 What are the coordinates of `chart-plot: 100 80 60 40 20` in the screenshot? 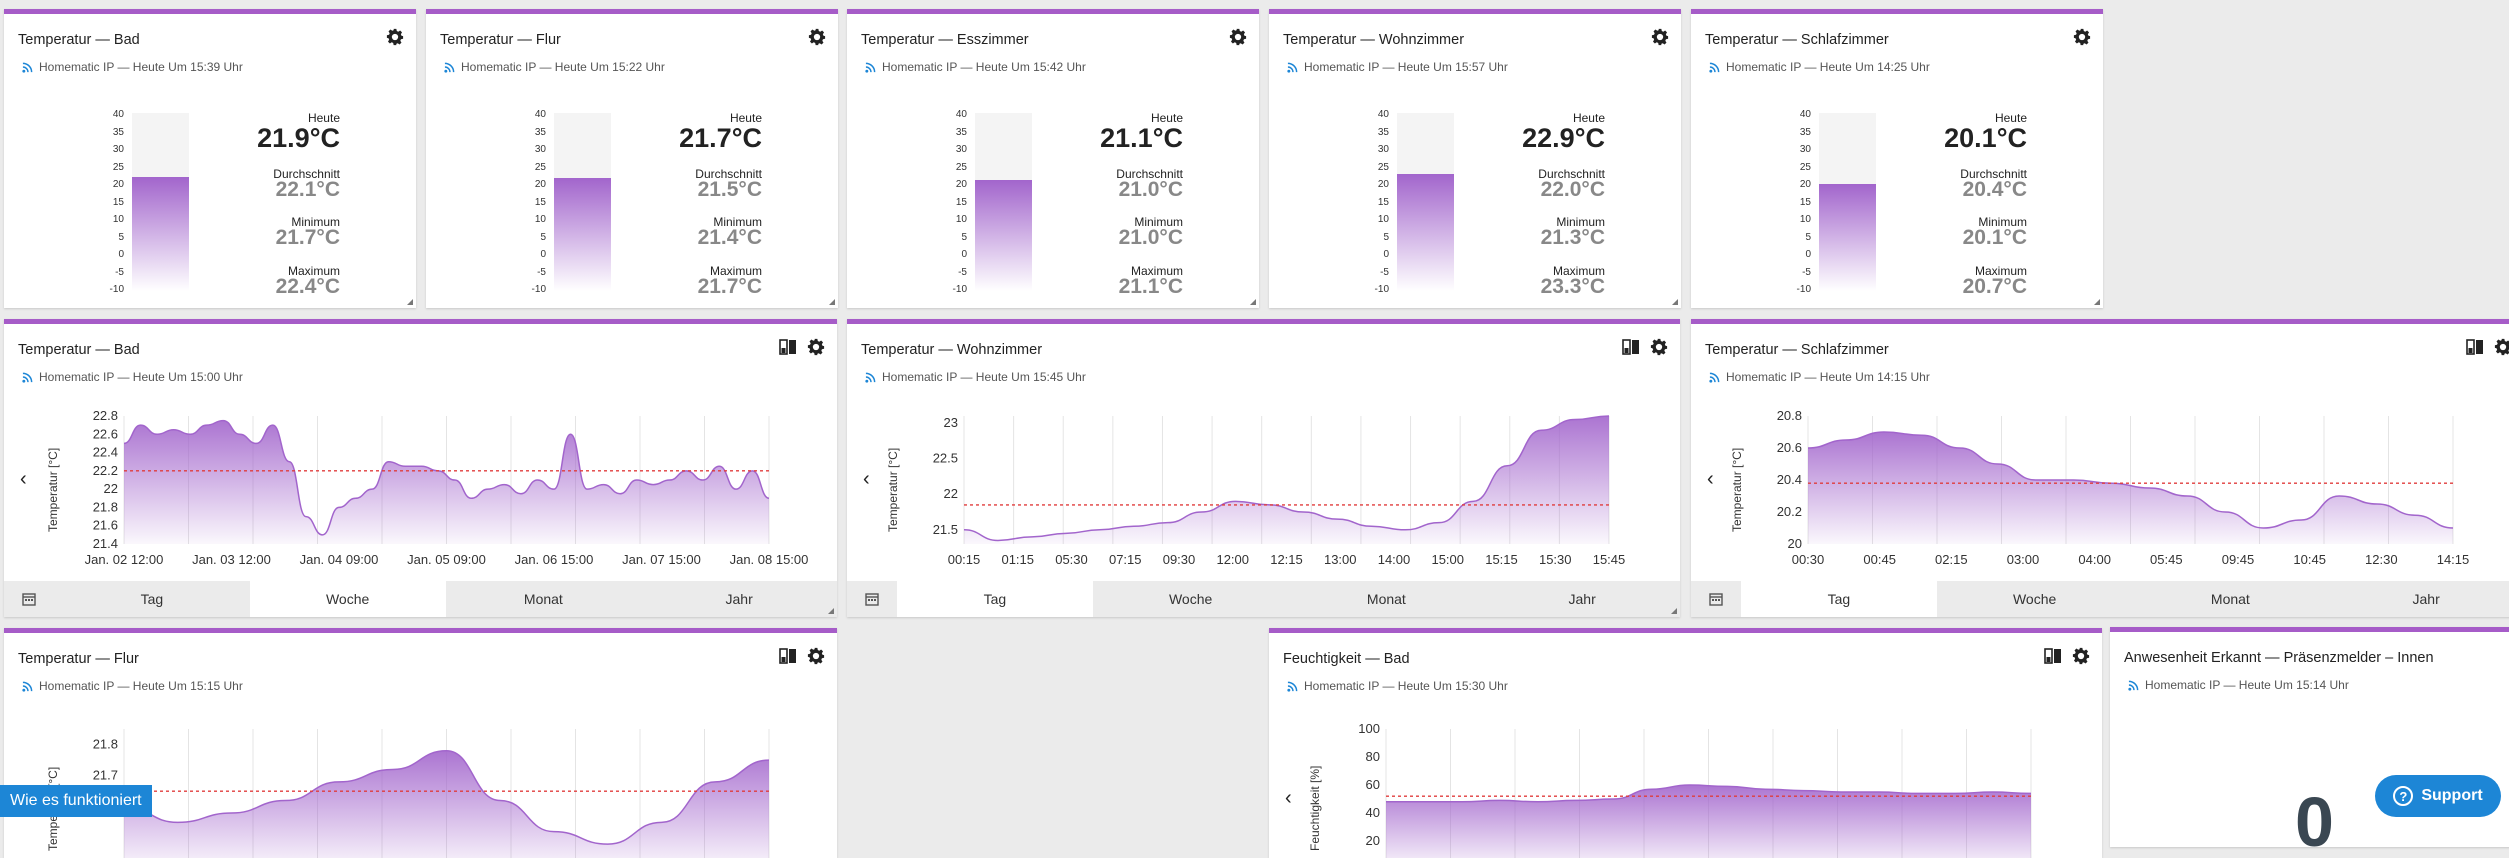 It's located at (1695, 789).